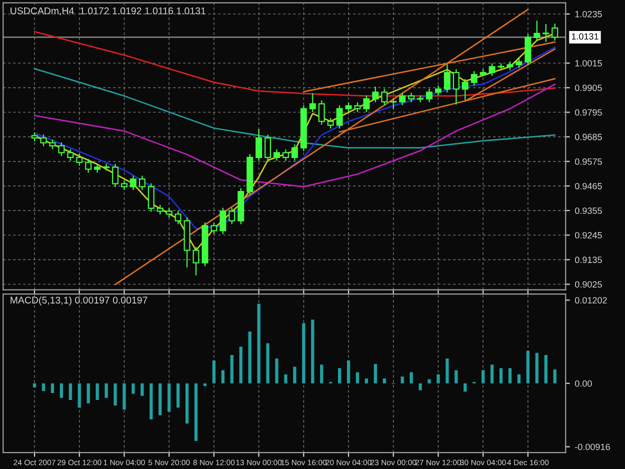 This screenshot has height=469, width=625. What do you see at coordinates (588, 260) in the screenshot?
I see `y-tick-label: 0.9135` at bounding box center [588, 260].